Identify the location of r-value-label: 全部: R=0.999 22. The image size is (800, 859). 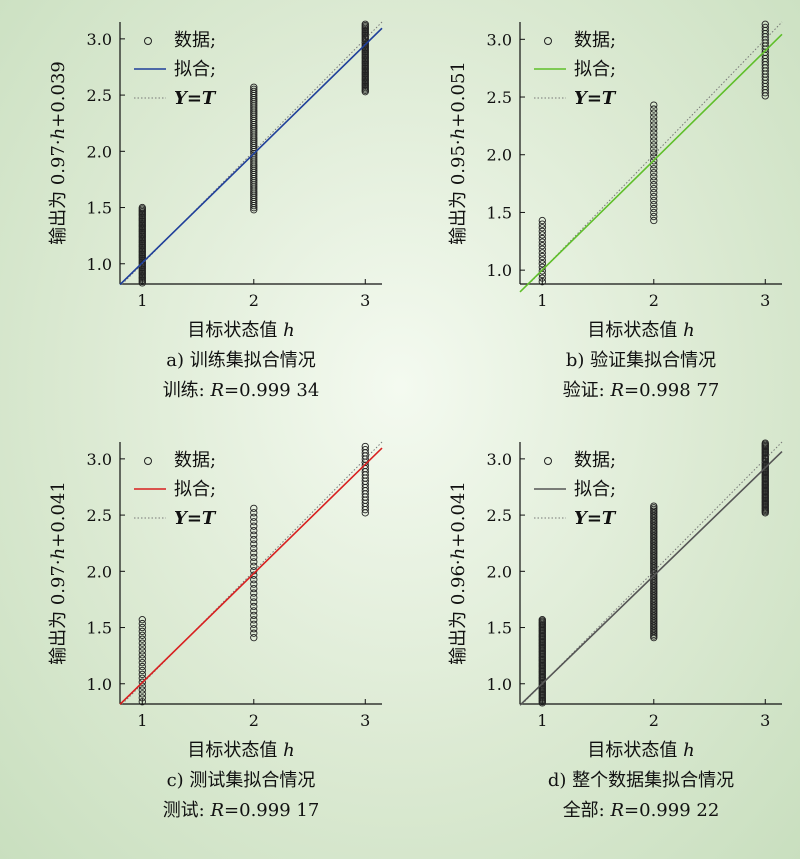
(641, 810).